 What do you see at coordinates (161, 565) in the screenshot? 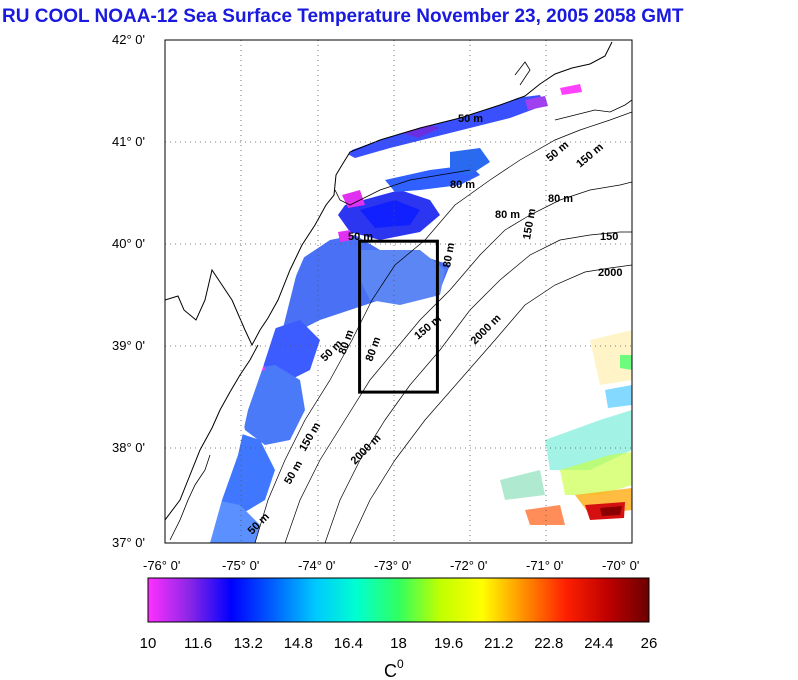
I see `lon-label: -76° 0'` at bounding box center [161, 565].